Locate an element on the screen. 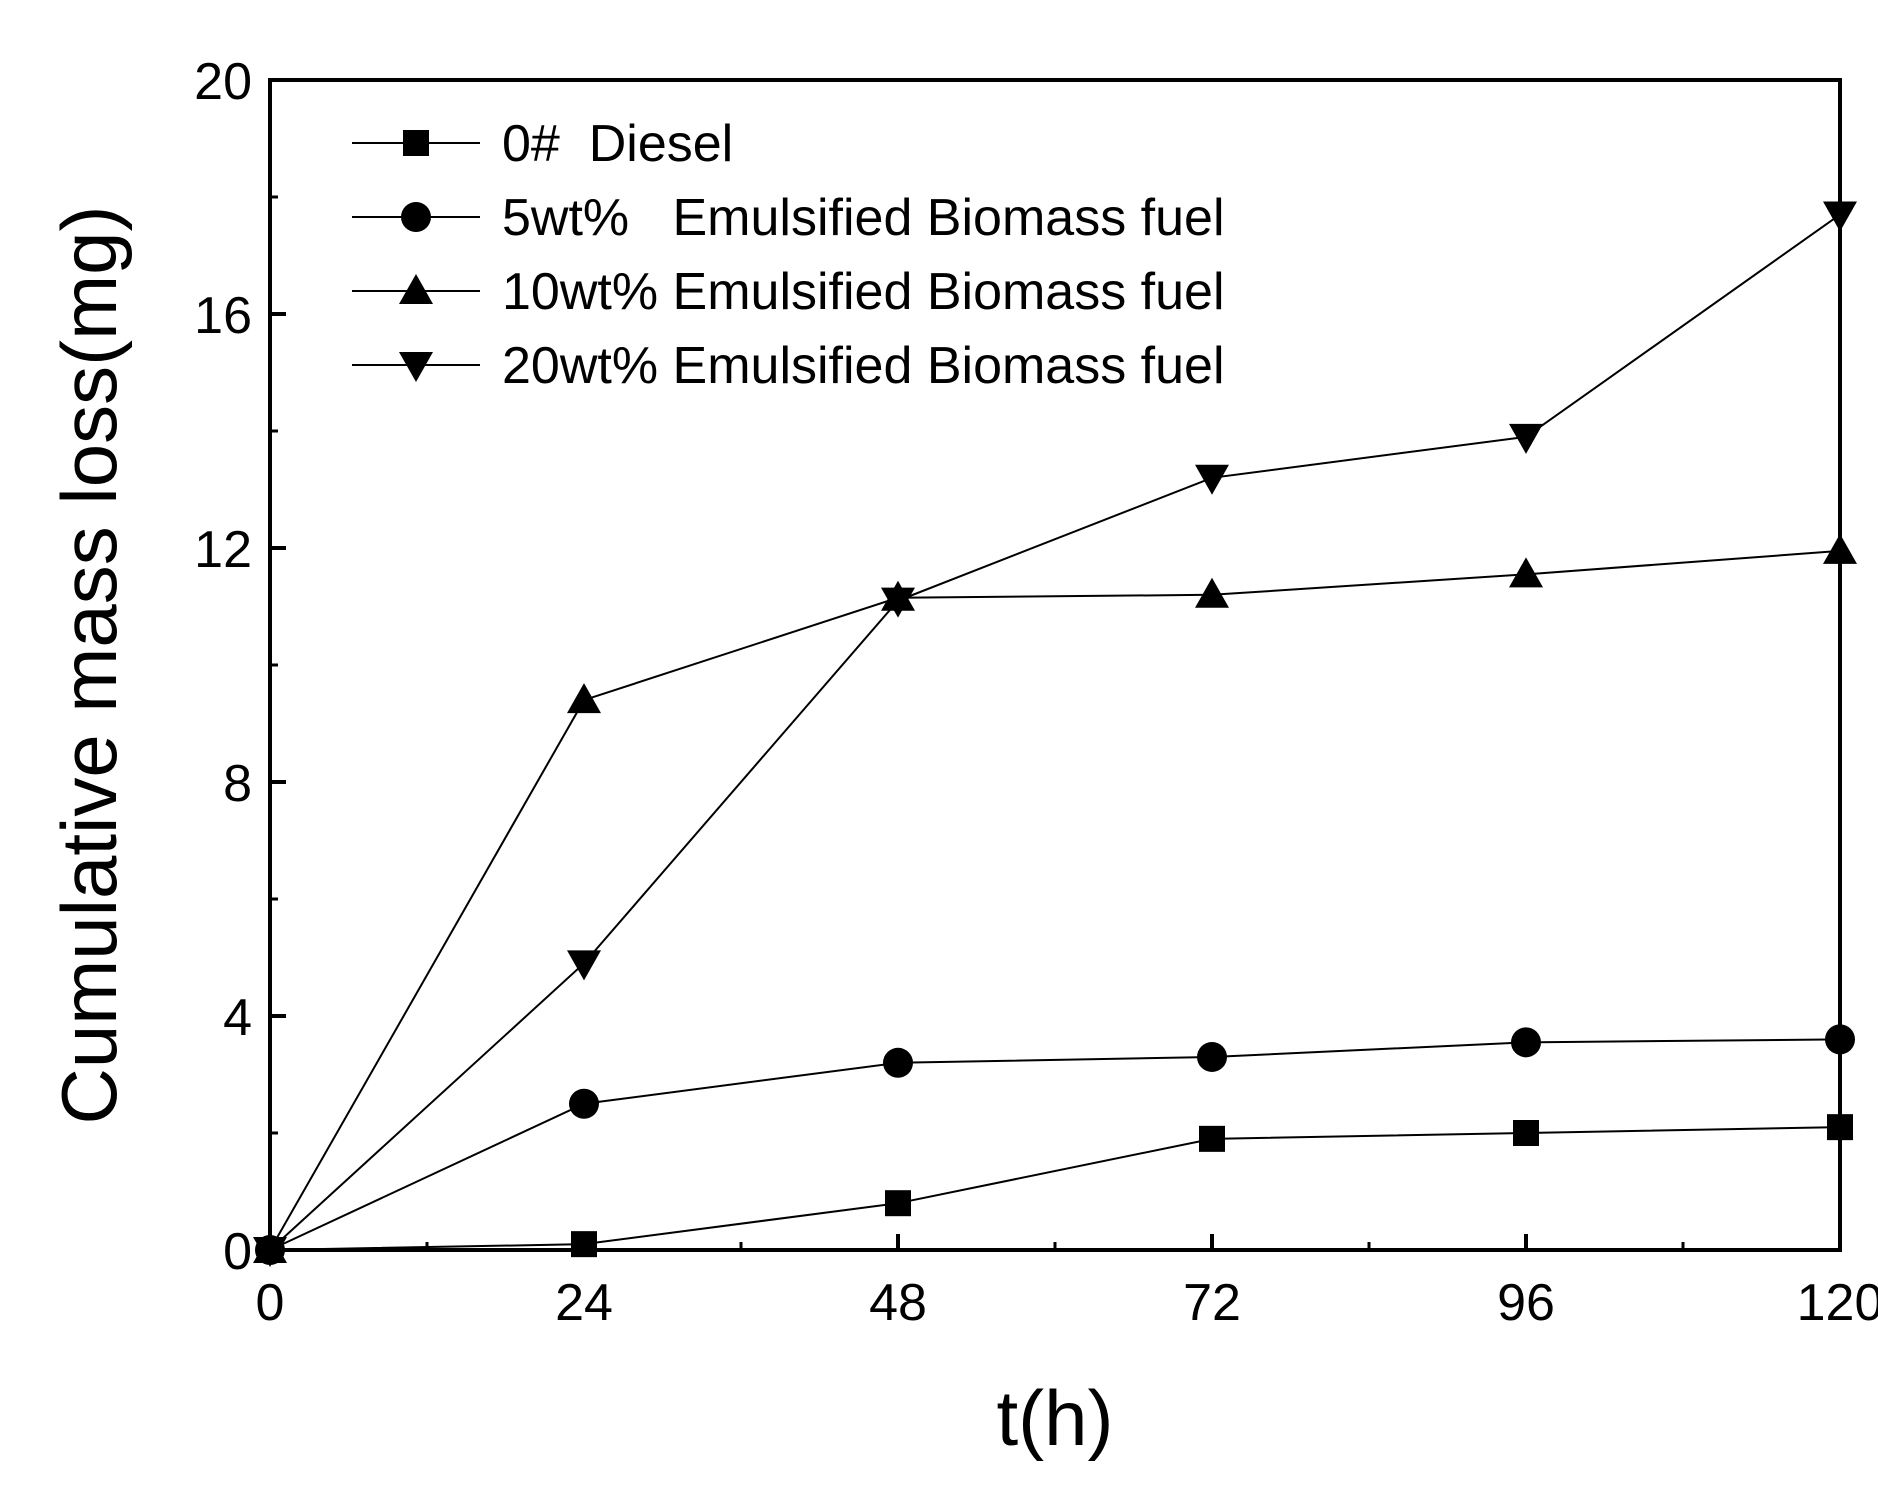 Image resolution: width=1878 pixels, height=1497 pixels. y-axis-ticks: 0 4 8 12 16 20 is located at coordinates (240, 667).